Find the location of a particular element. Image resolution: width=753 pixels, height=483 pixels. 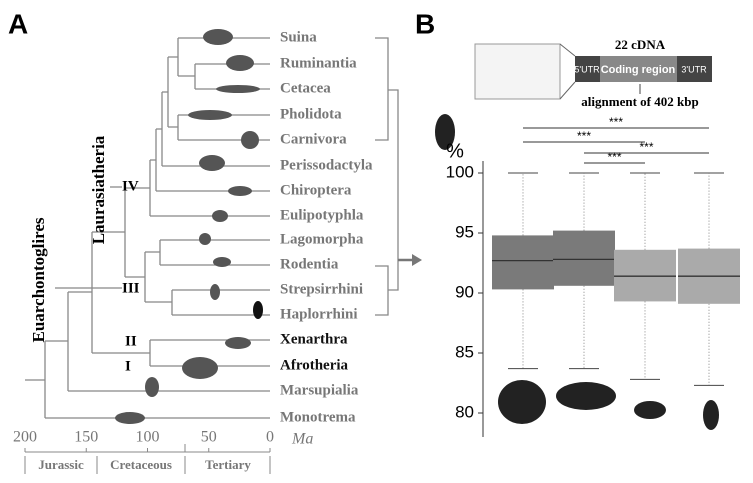

segment-label: 5'UTR is located at coordinates (587, 69).